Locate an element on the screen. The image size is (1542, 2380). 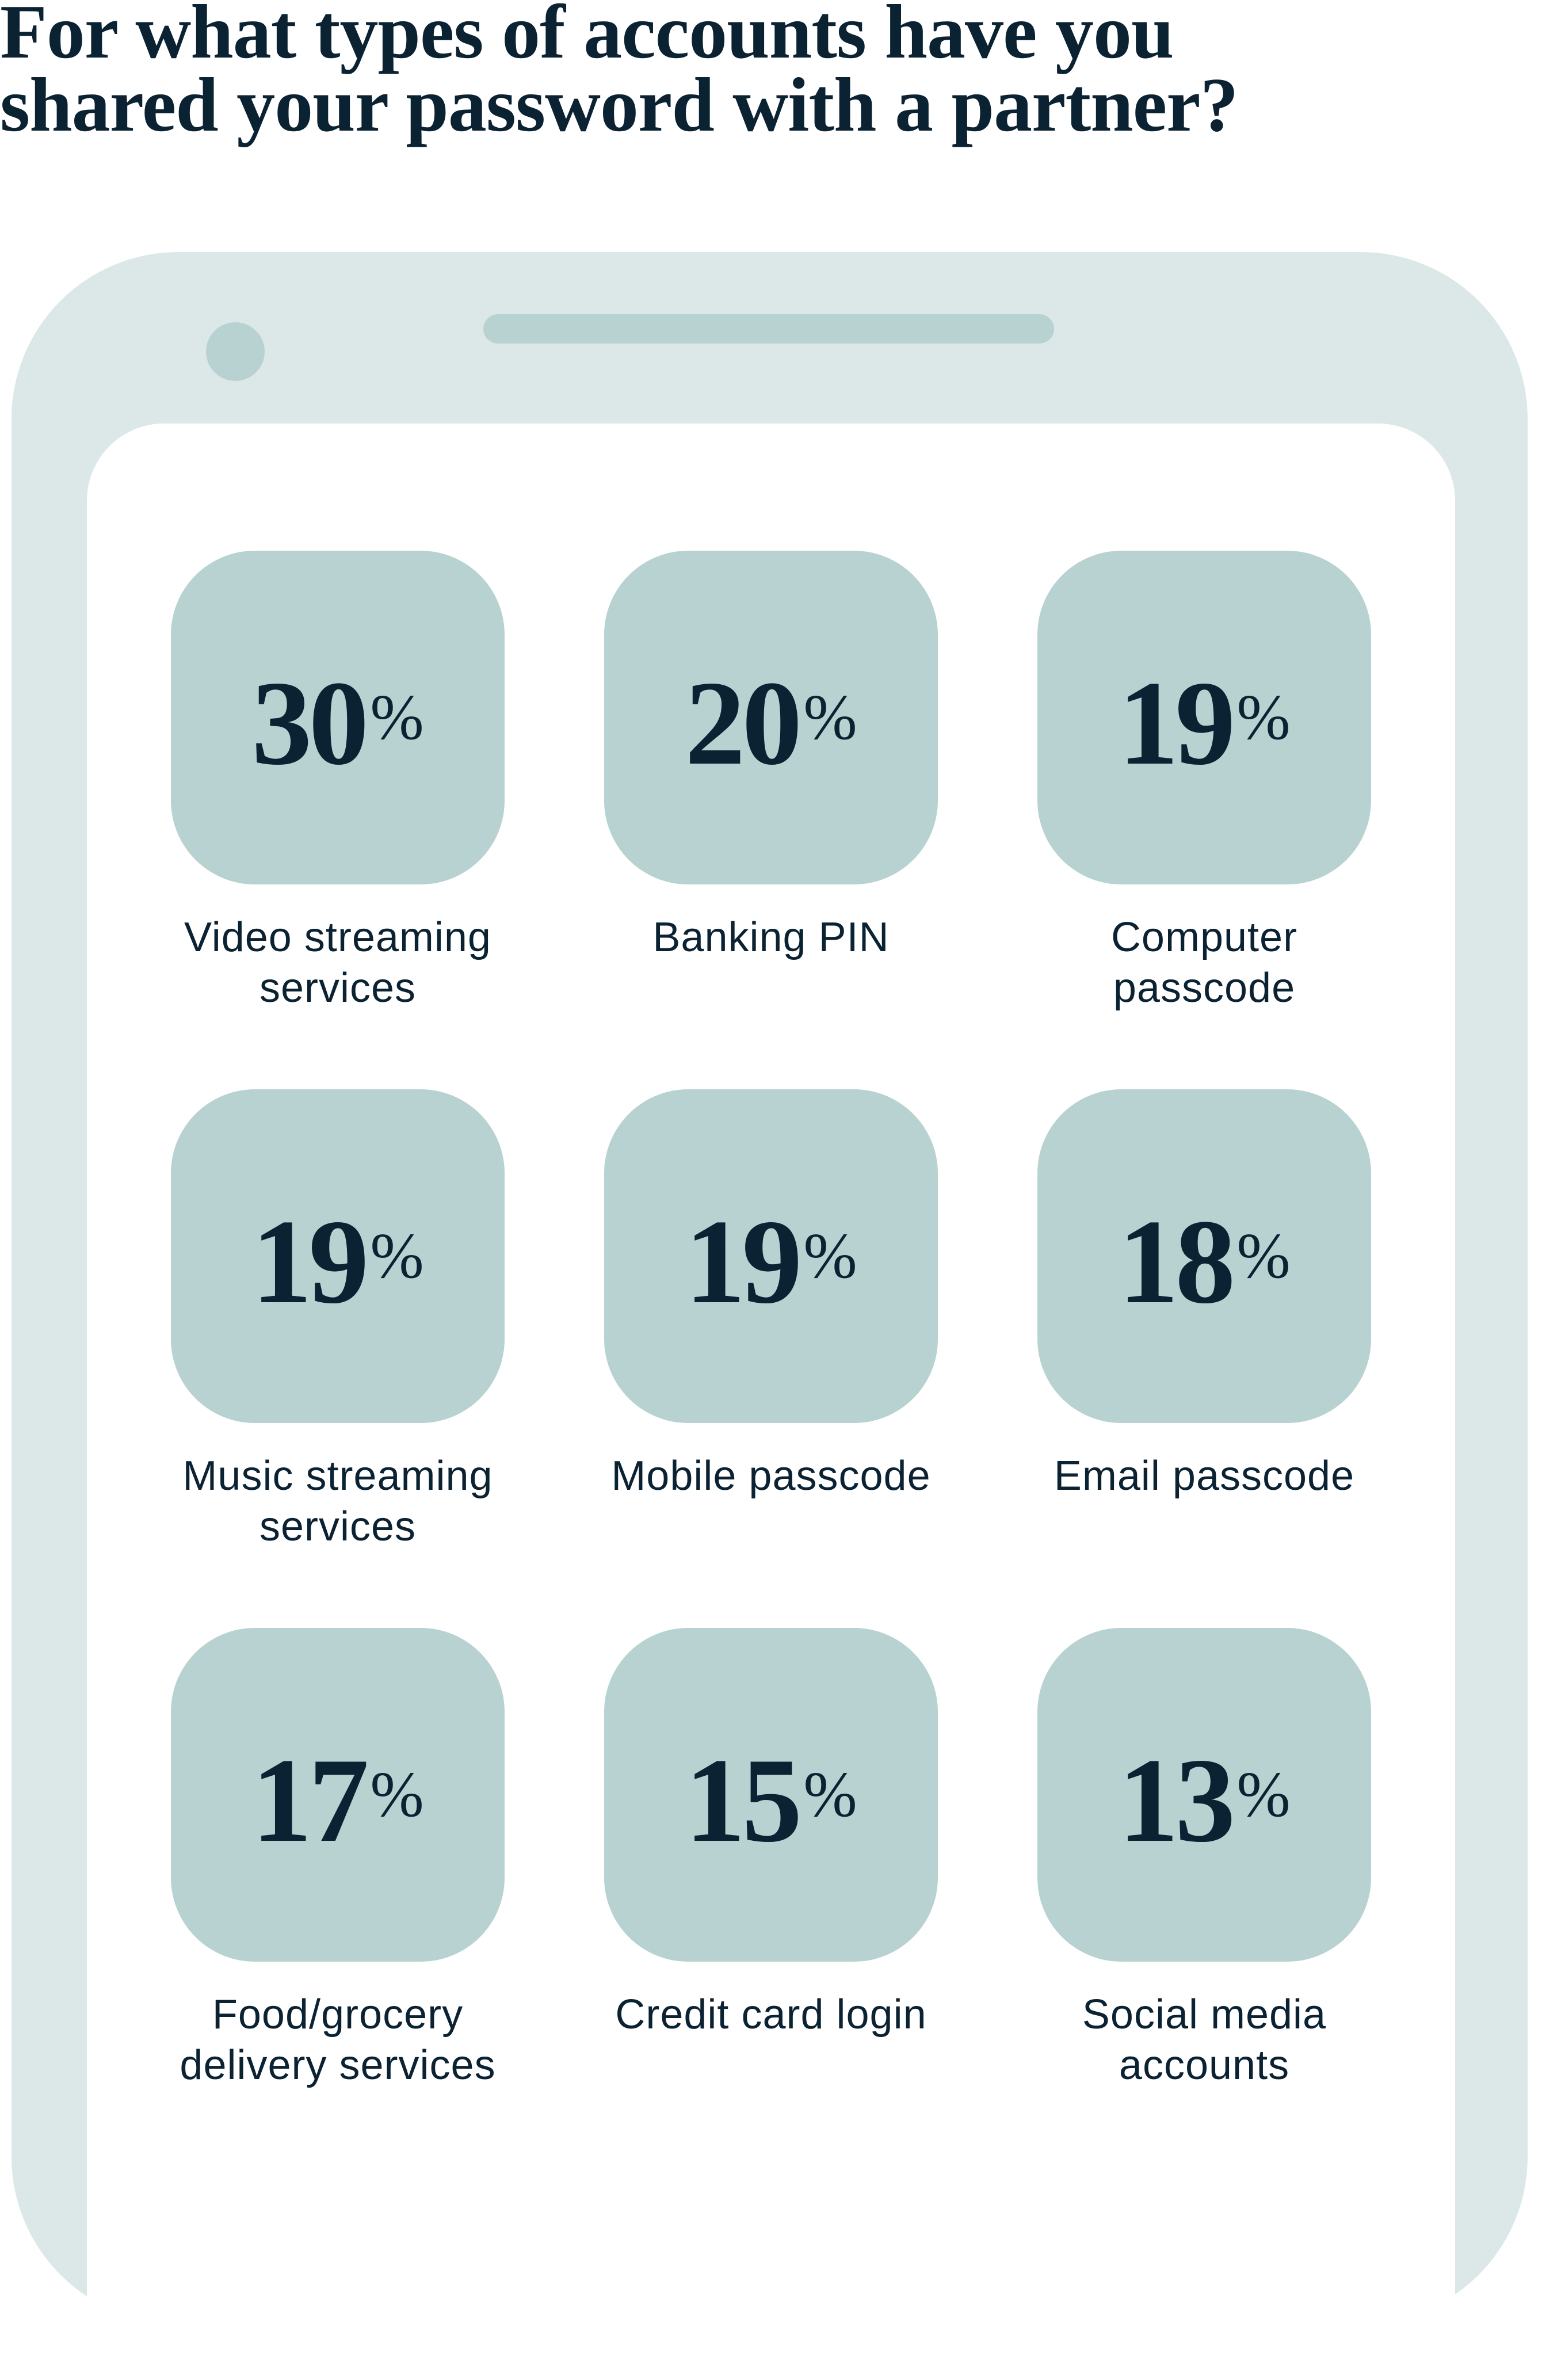
stat-label: Food/grocery delivery services is located at coordinates (338, 2040).